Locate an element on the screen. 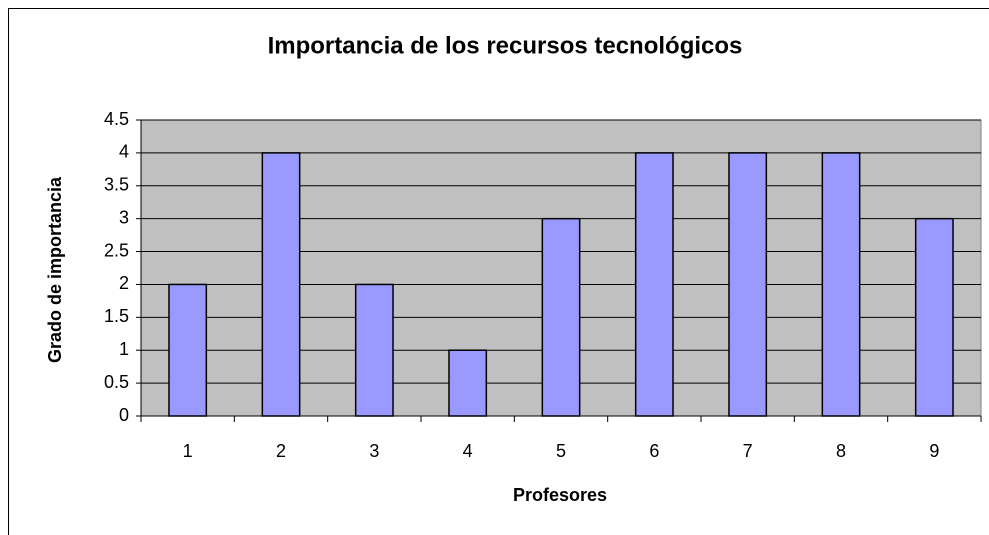 Image resolution: width=989 pixels, height=535 pixels. x-tick-label: 2 is located at coordinates (281, 451).